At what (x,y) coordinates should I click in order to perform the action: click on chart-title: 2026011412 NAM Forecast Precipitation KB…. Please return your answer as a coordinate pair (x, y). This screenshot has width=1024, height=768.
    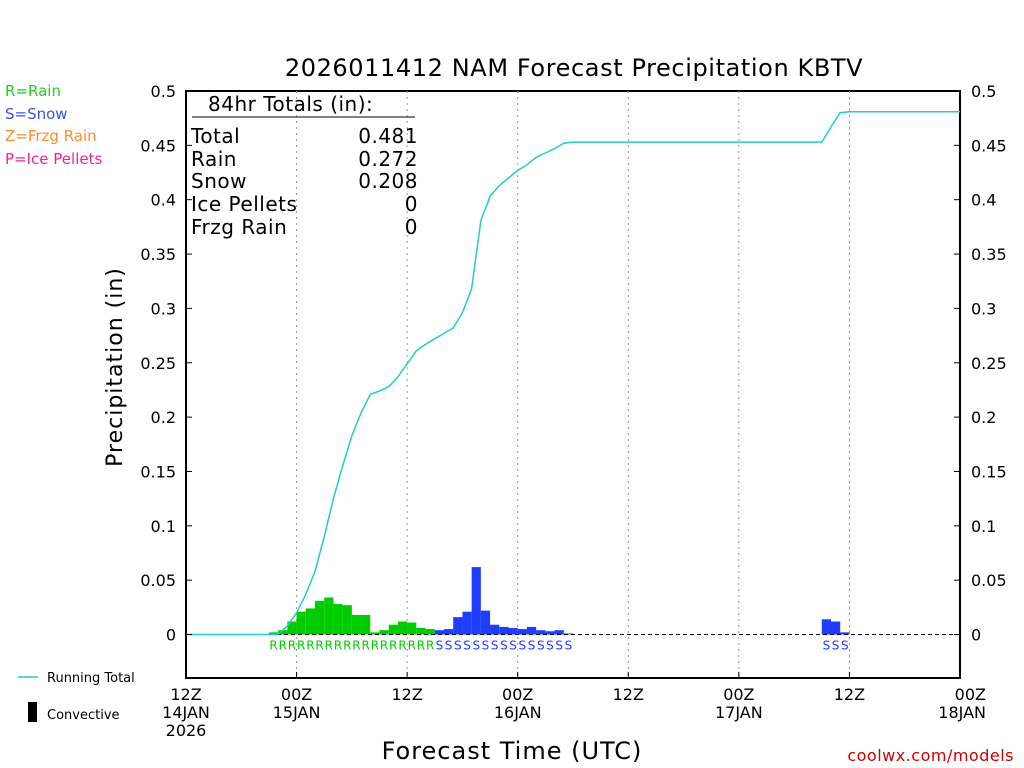
    Looking at the image, I should click on (574, 68).